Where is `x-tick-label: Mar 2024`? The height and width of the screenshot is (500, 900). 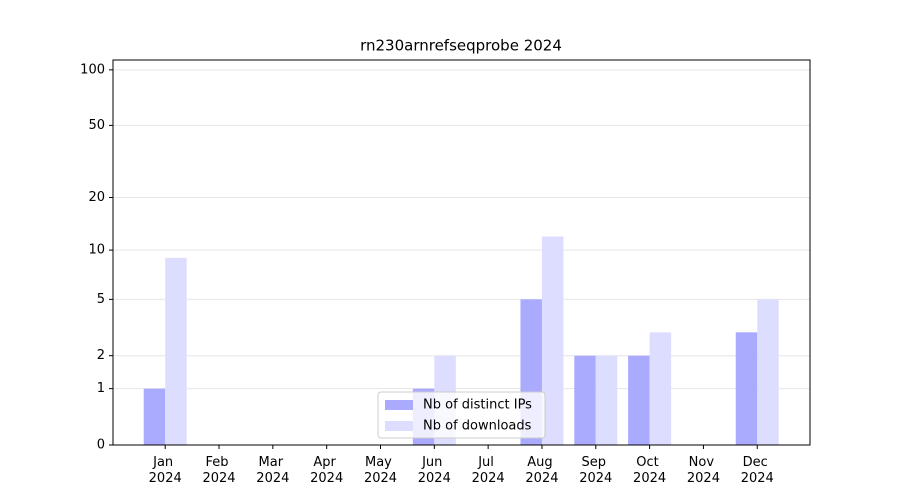
x-tick-label: Mar 2024 is located at coordinates (272, 470).